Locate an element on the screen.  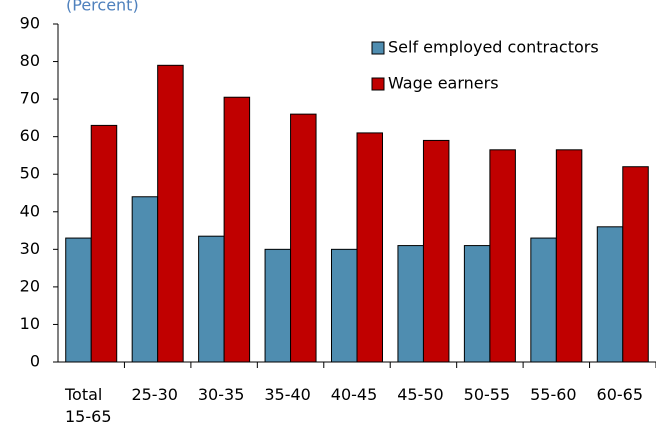
x-tick-label: 55-60 is located at coordinates (553, 394).